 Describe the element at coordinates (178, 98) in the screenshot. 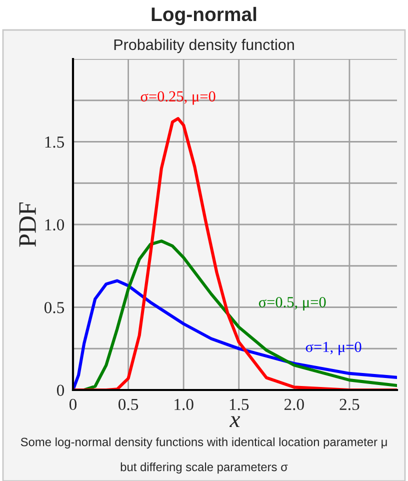

I see `series-label: σ=0.25, μ=0` at that location.